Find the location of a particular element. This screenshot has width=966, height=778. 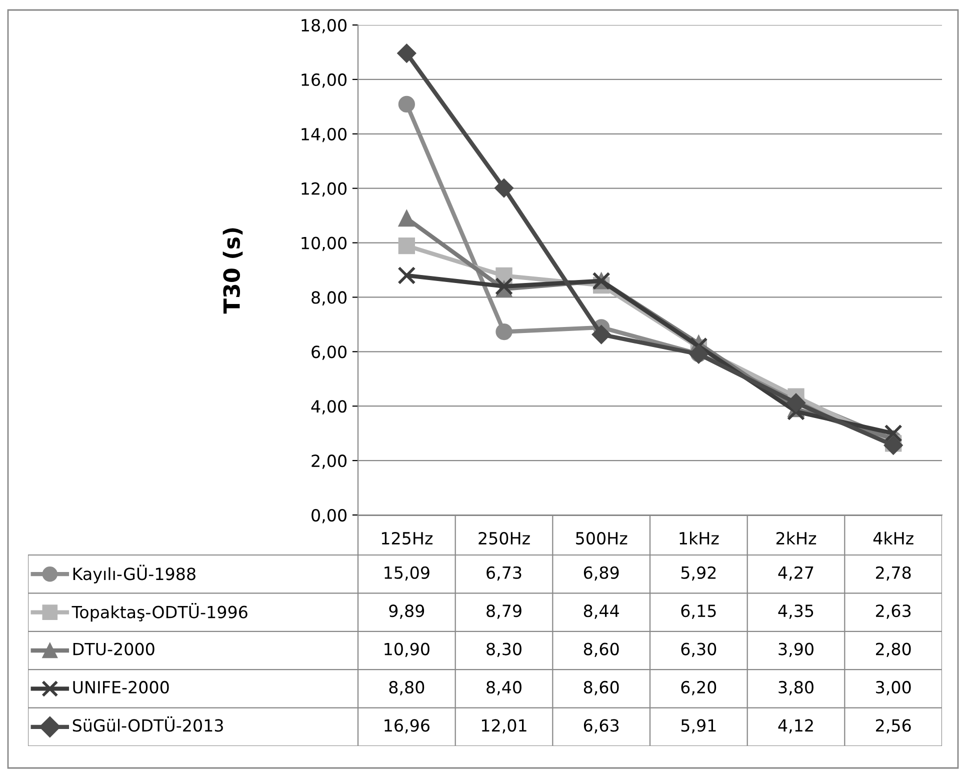

data-label: 6,20 is located at coordinates (698, 688).